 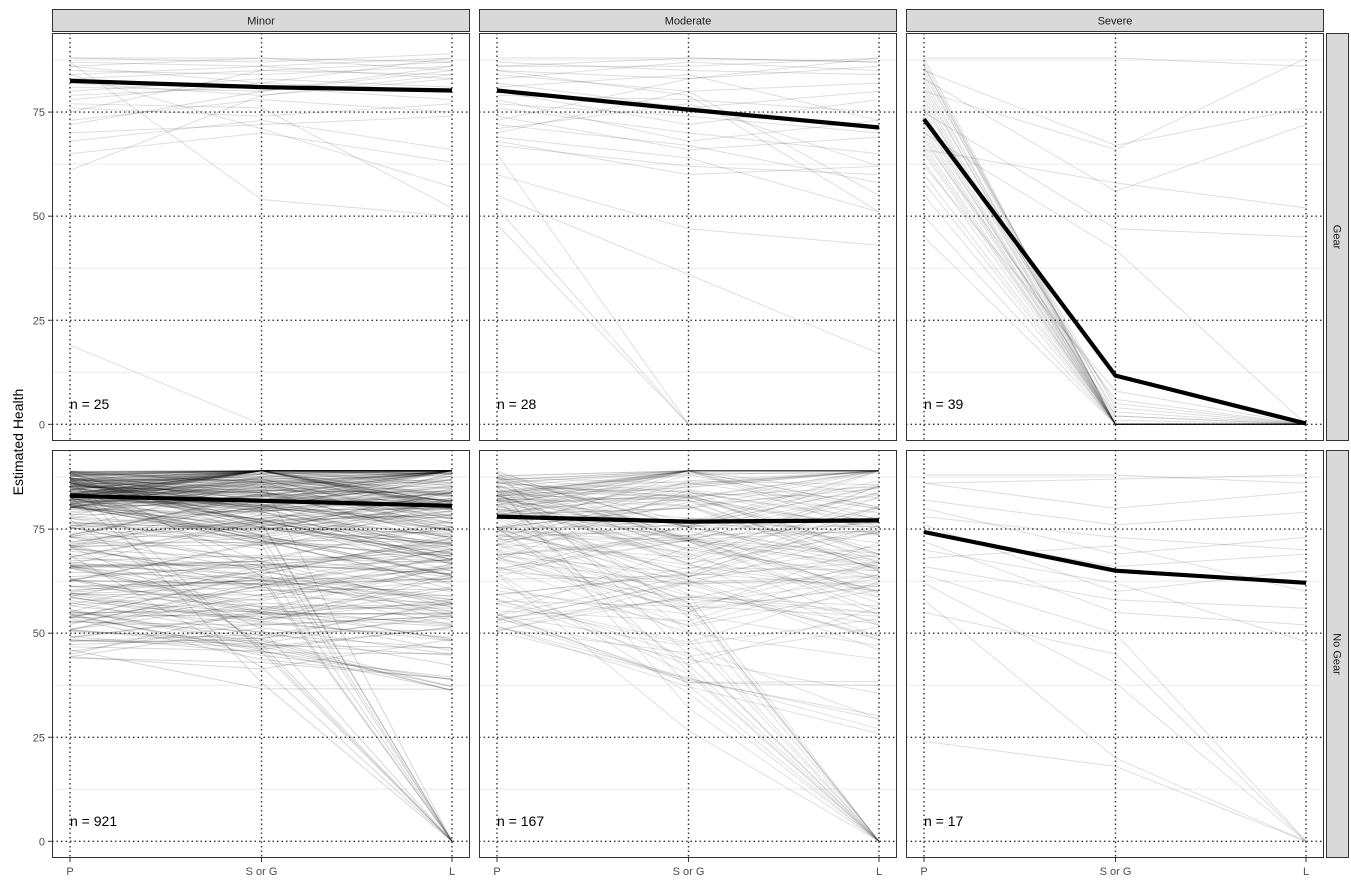 I want to click on panel-gear-minor: n = 25 0 25 50 75, so click(x=251, y=237).